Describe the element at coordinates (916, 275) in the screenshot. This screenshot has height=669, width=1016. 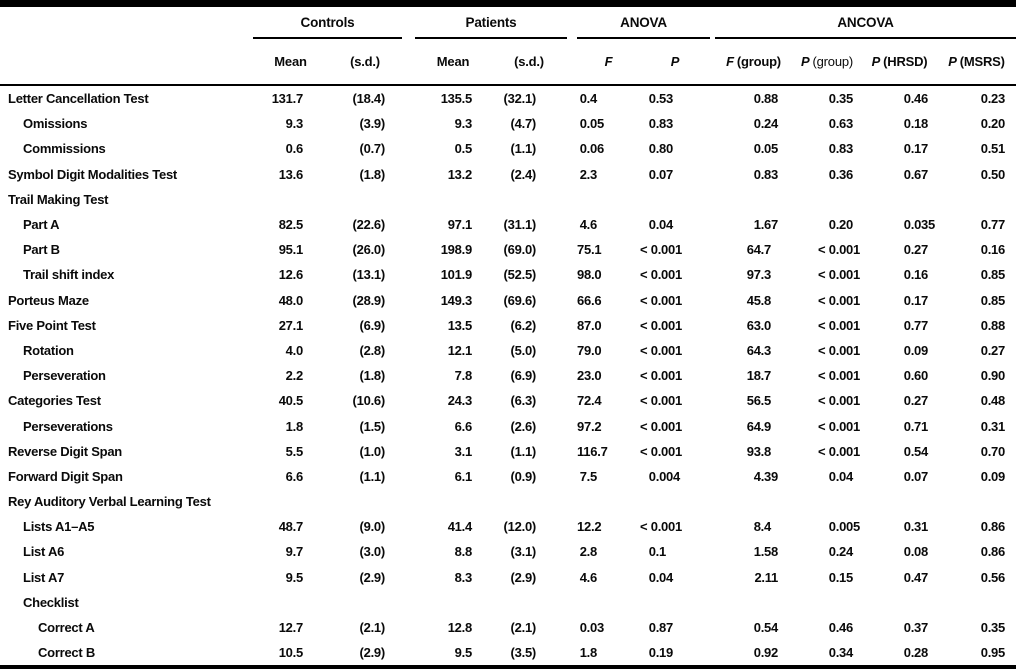
I see `cell-ancova-p-hrsd: 0.16` at that location.